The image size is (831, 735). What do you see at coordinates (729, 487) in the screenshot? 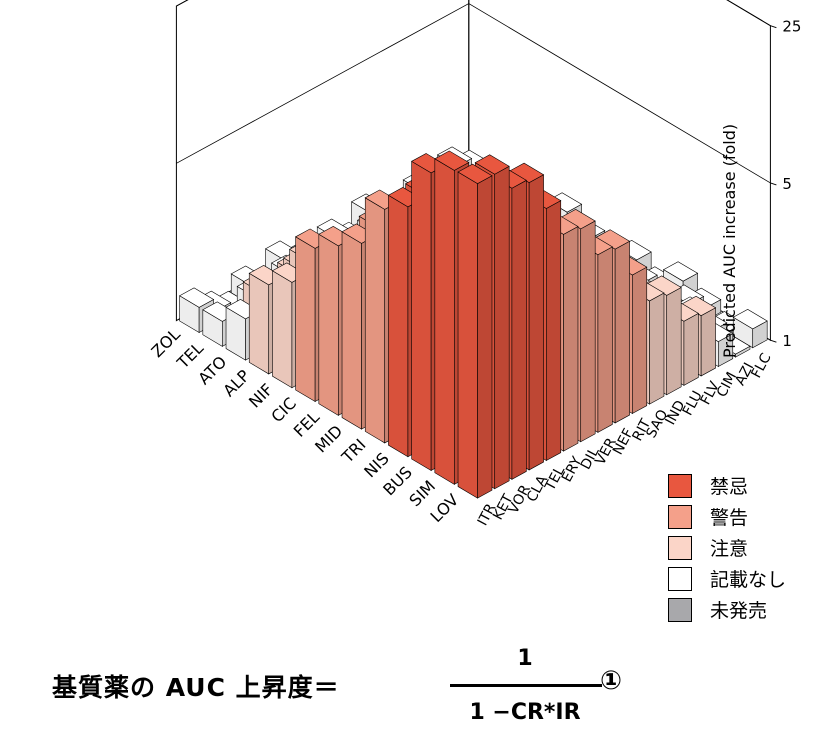
I see `legend-label: 禁忌` at bounding box center [729, 487].